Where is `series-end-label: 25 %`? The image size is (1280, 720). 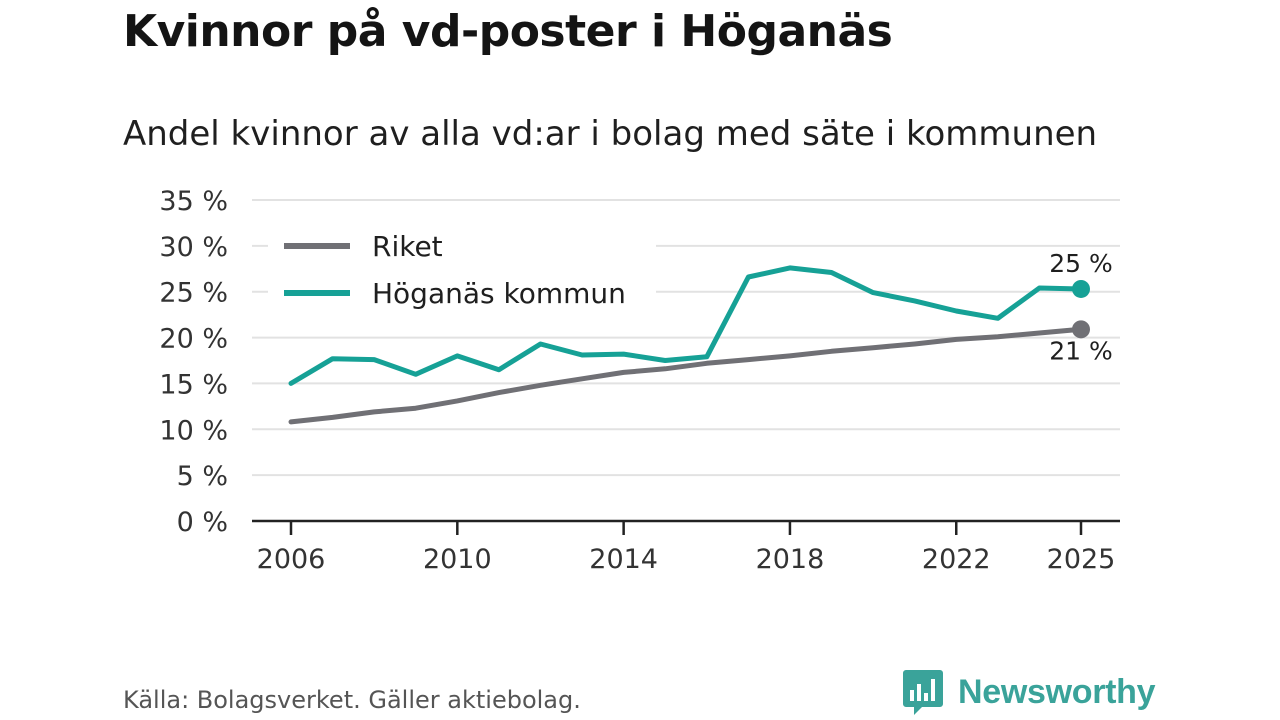
series-end-label: 25 % is located at coordinates (1081, 263).